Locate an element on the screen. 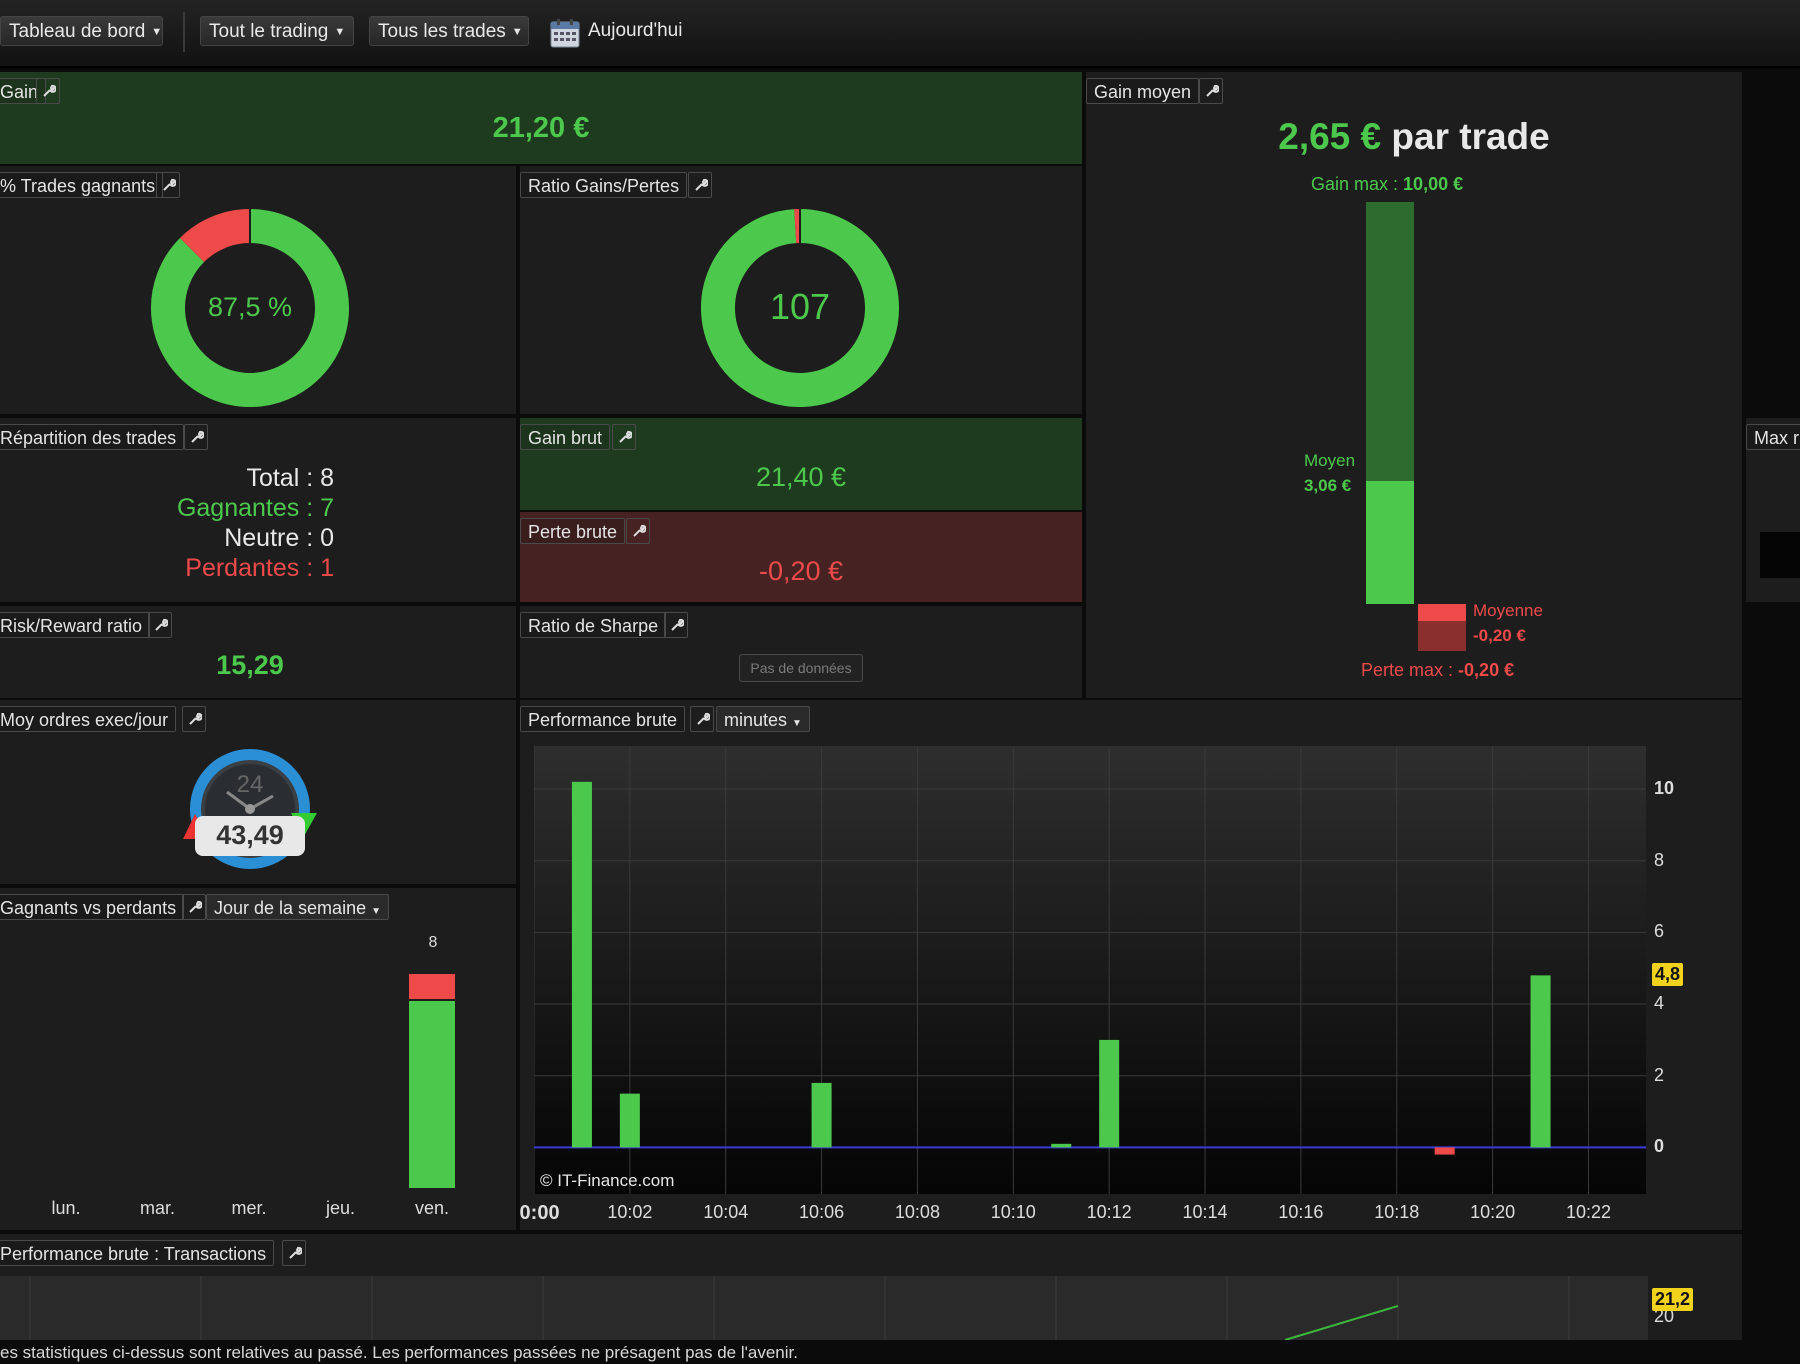  gross-gain-value: 21,40 € is located at coordinates (801, 477).